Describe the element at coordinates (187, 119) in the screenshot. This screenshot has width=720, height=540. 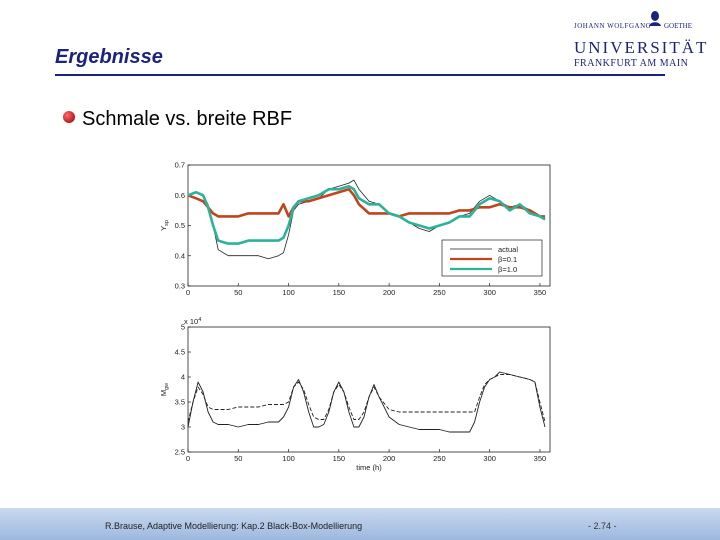
I see `bullet-text: Schmale vs. breite RBF` at that location.